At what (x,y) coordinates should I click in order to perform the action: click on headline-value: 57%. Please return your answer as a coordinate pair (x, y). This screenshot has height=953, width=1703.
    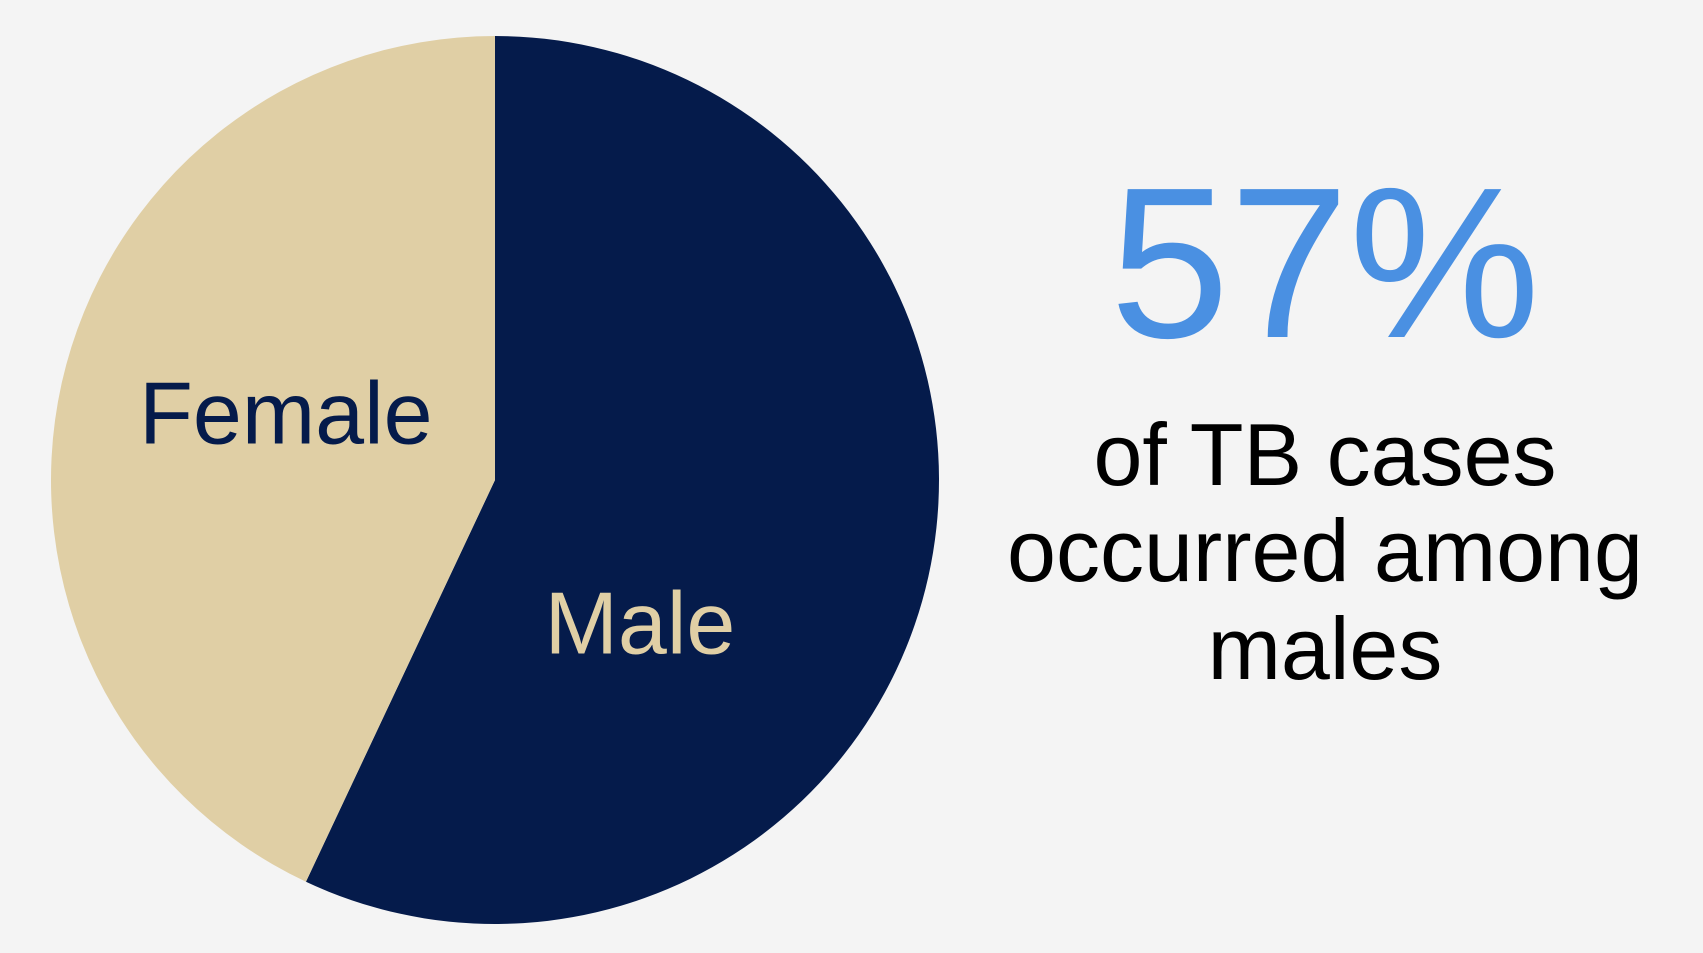
    Looking at the image, I should click on (1325, 262).